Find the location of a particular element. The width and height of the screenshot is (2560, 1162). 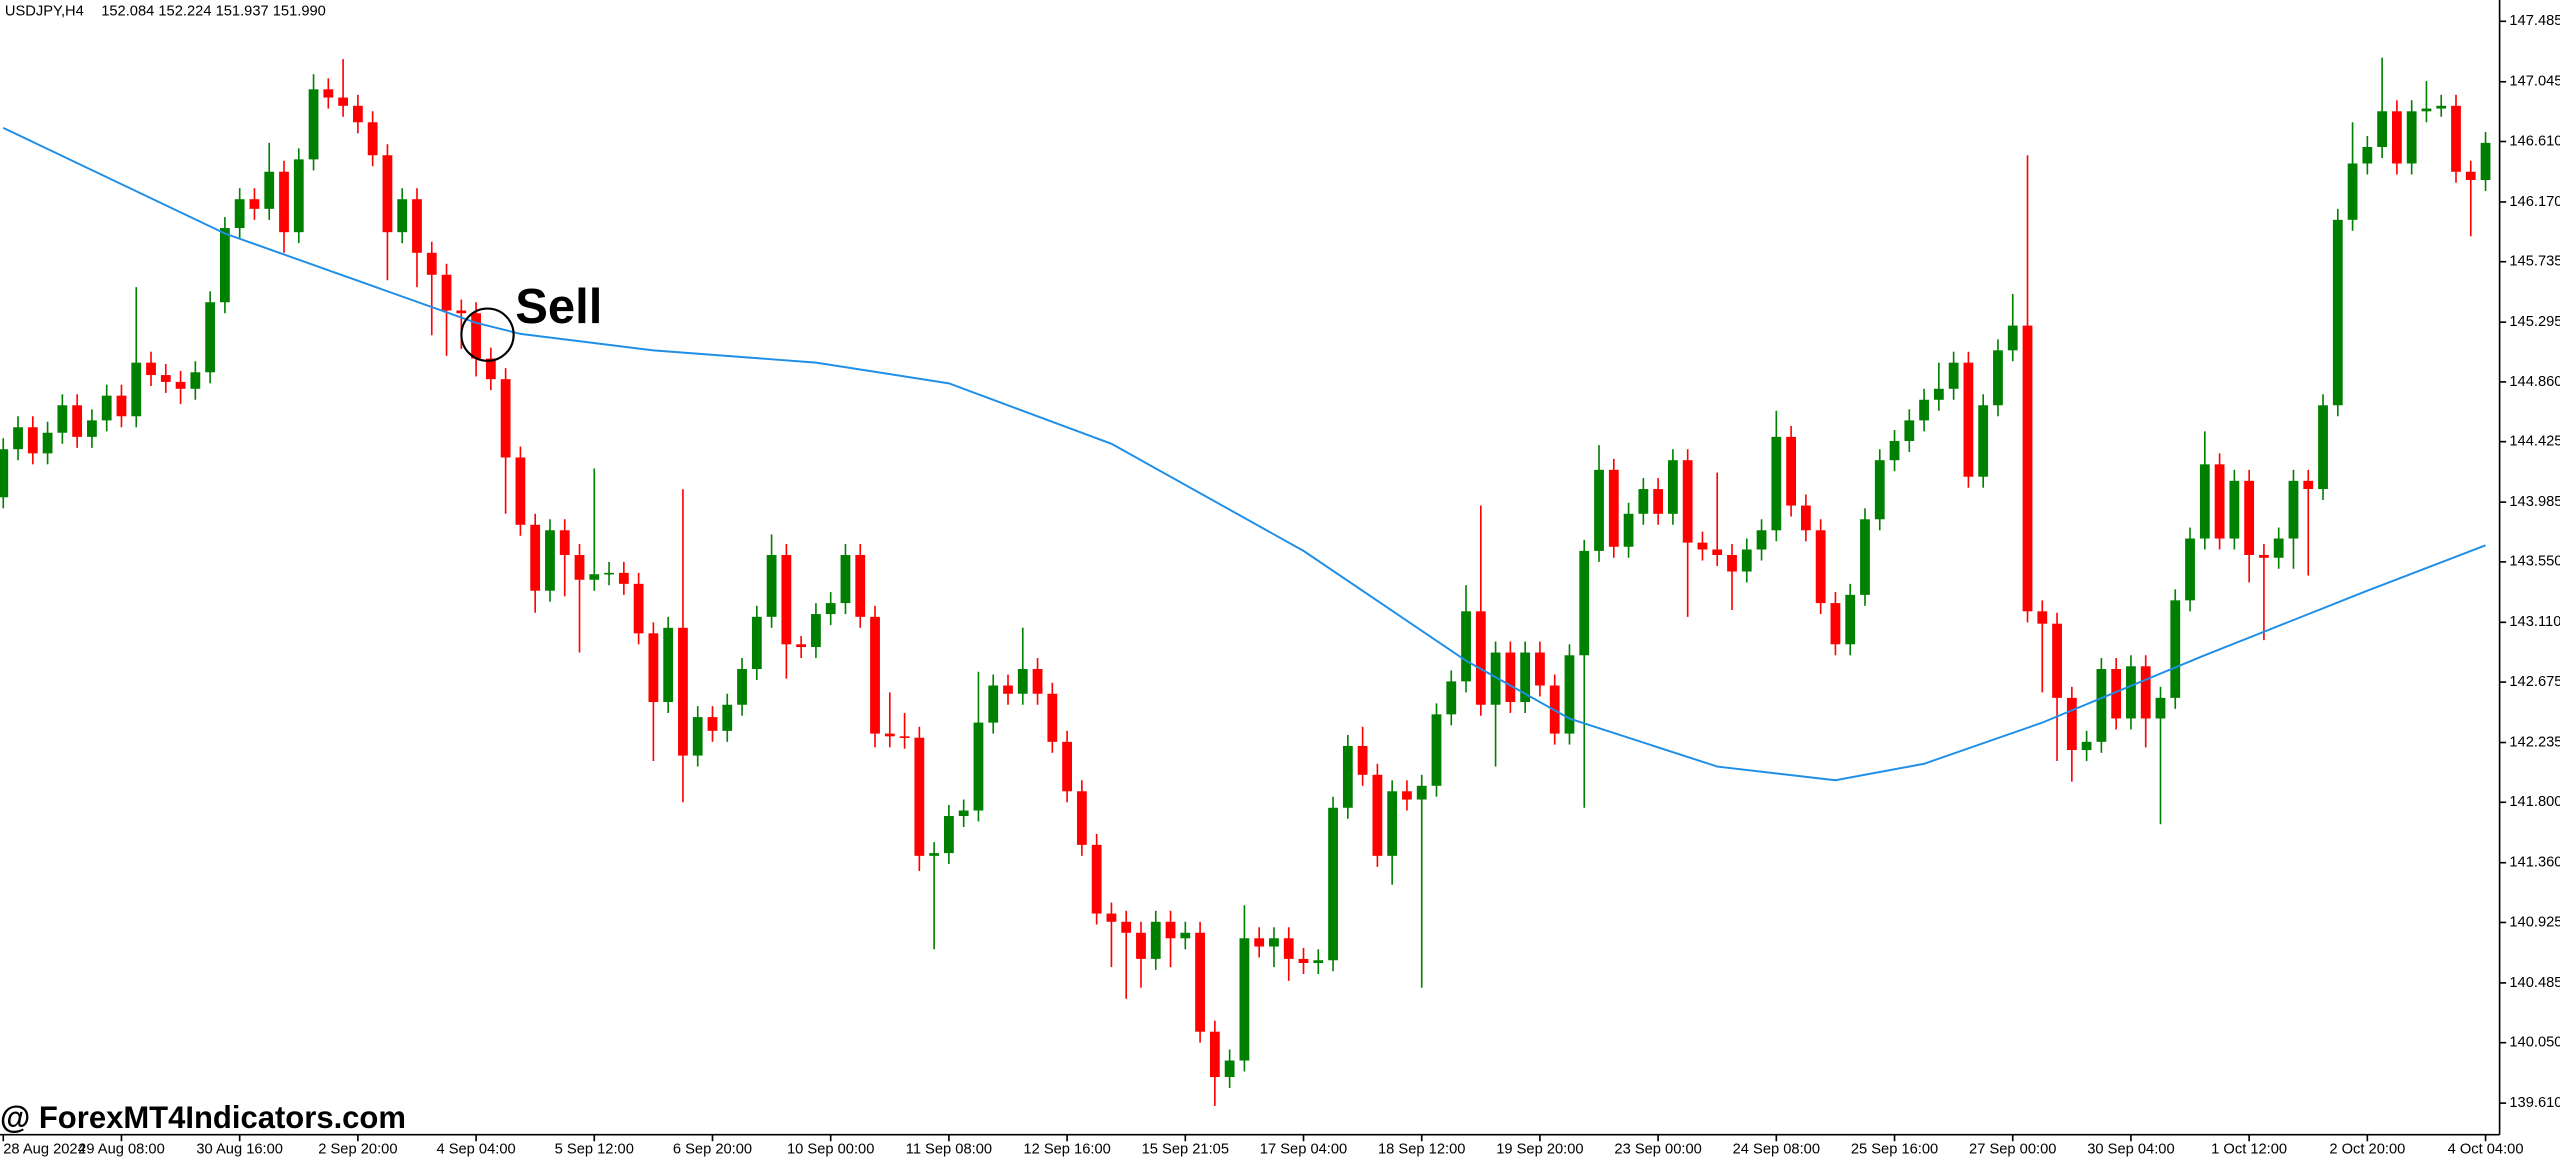

y-tick-label: 142.675 is located at coordinates (2534, 682).